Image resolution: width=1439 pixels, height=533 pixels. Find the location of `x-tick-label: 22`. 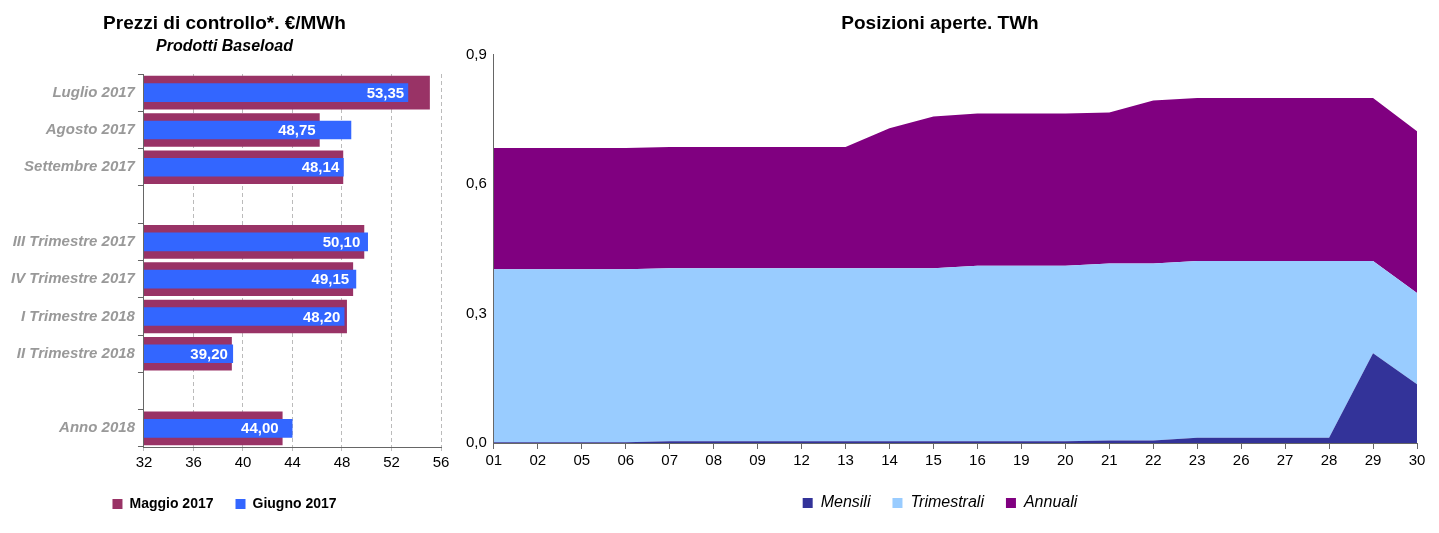

x-tick-label: 22 is located at coordinates (1153, 460).